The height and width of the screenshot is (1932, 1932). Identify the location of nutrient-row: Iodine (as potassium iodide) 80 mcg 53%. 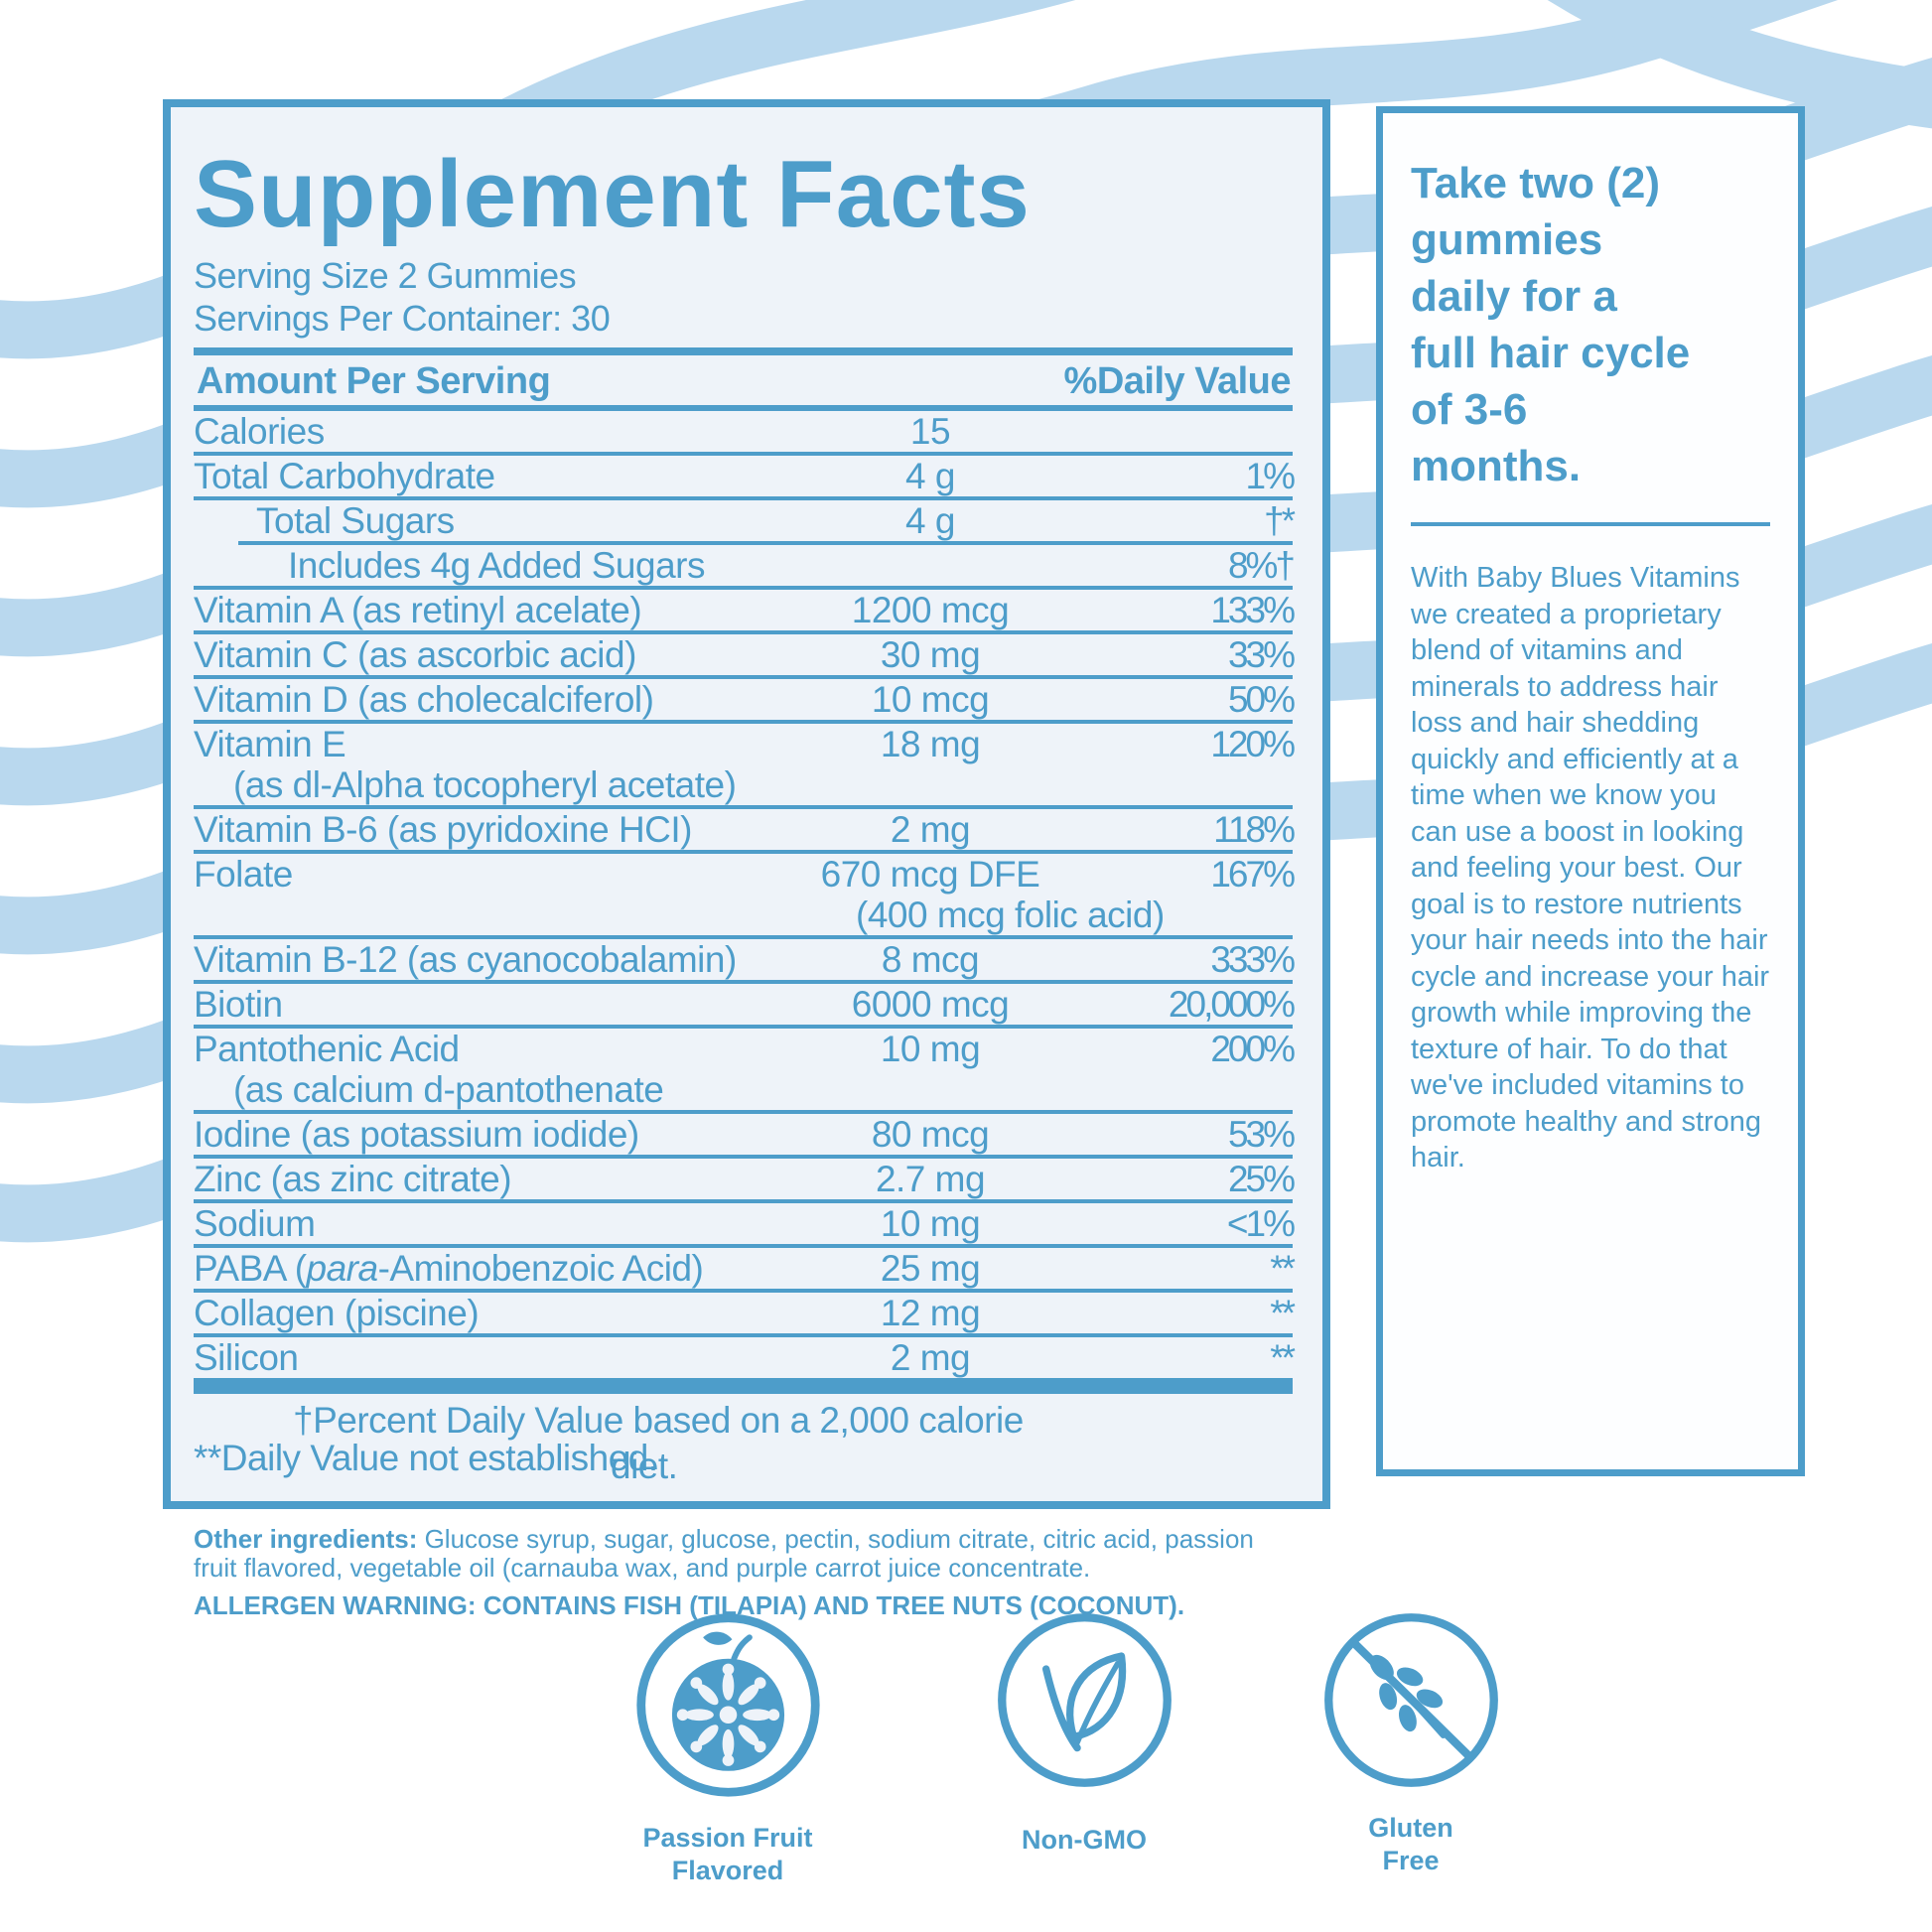
(745, 1136).